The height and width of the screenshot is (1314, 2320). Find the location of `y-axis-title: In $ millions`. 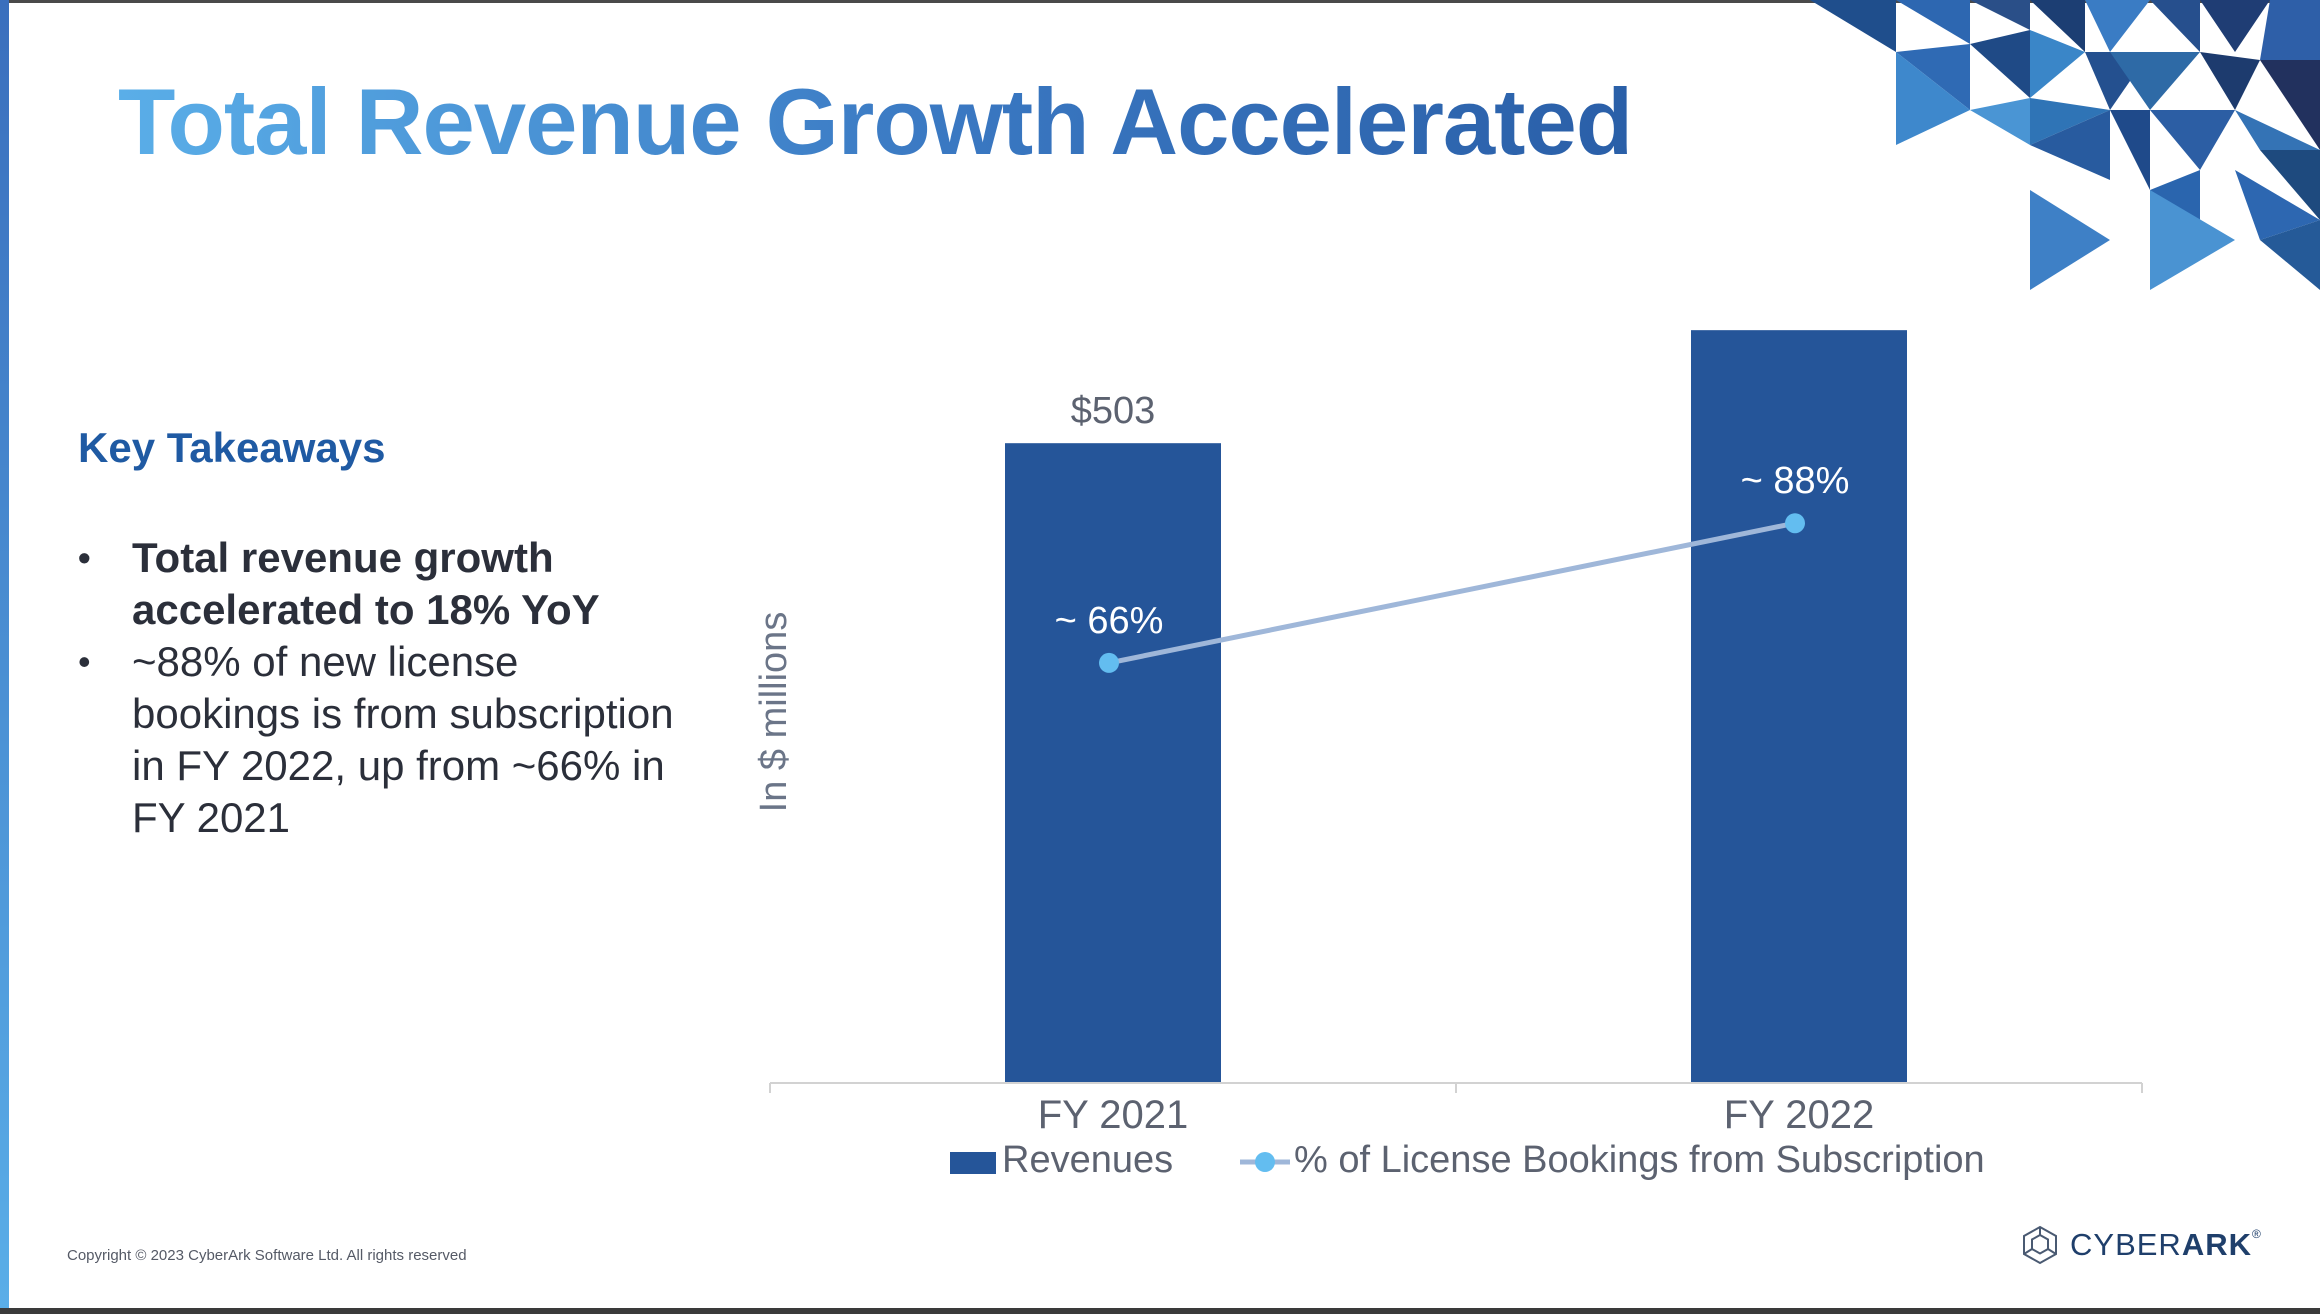

y-axis-title: In $ millions is located at coordinates (774, 712).